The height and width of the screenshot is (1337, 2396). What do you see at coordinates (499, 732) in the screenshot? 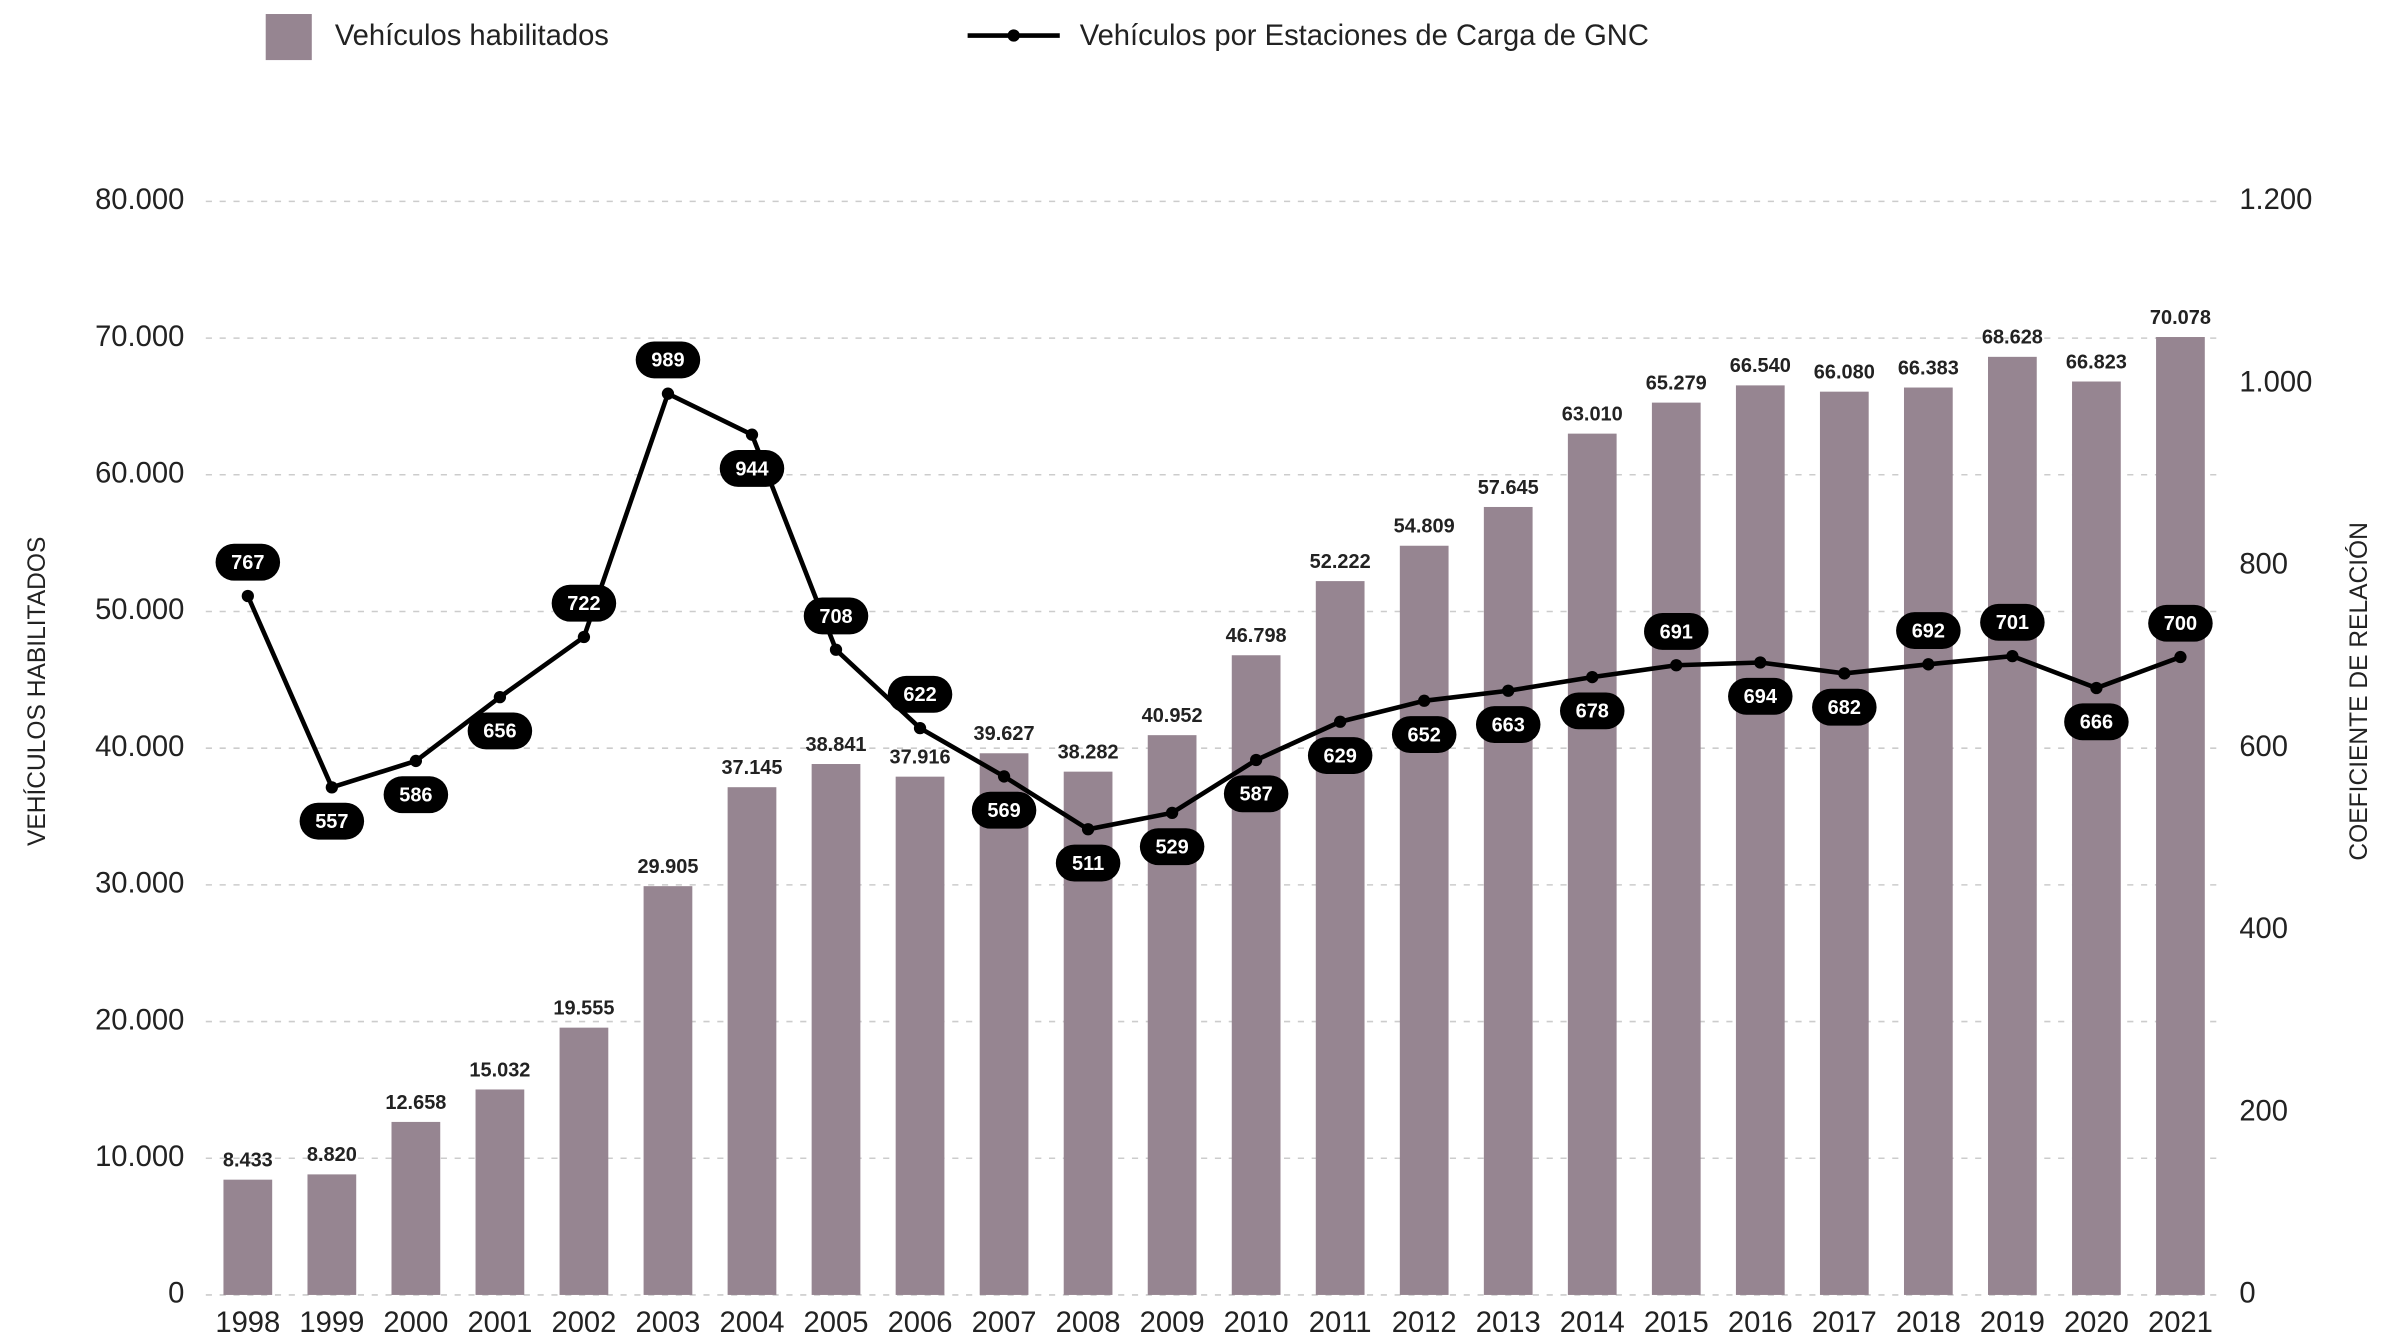
I see `line-value-label: 656` at bounding box center [499, 732].